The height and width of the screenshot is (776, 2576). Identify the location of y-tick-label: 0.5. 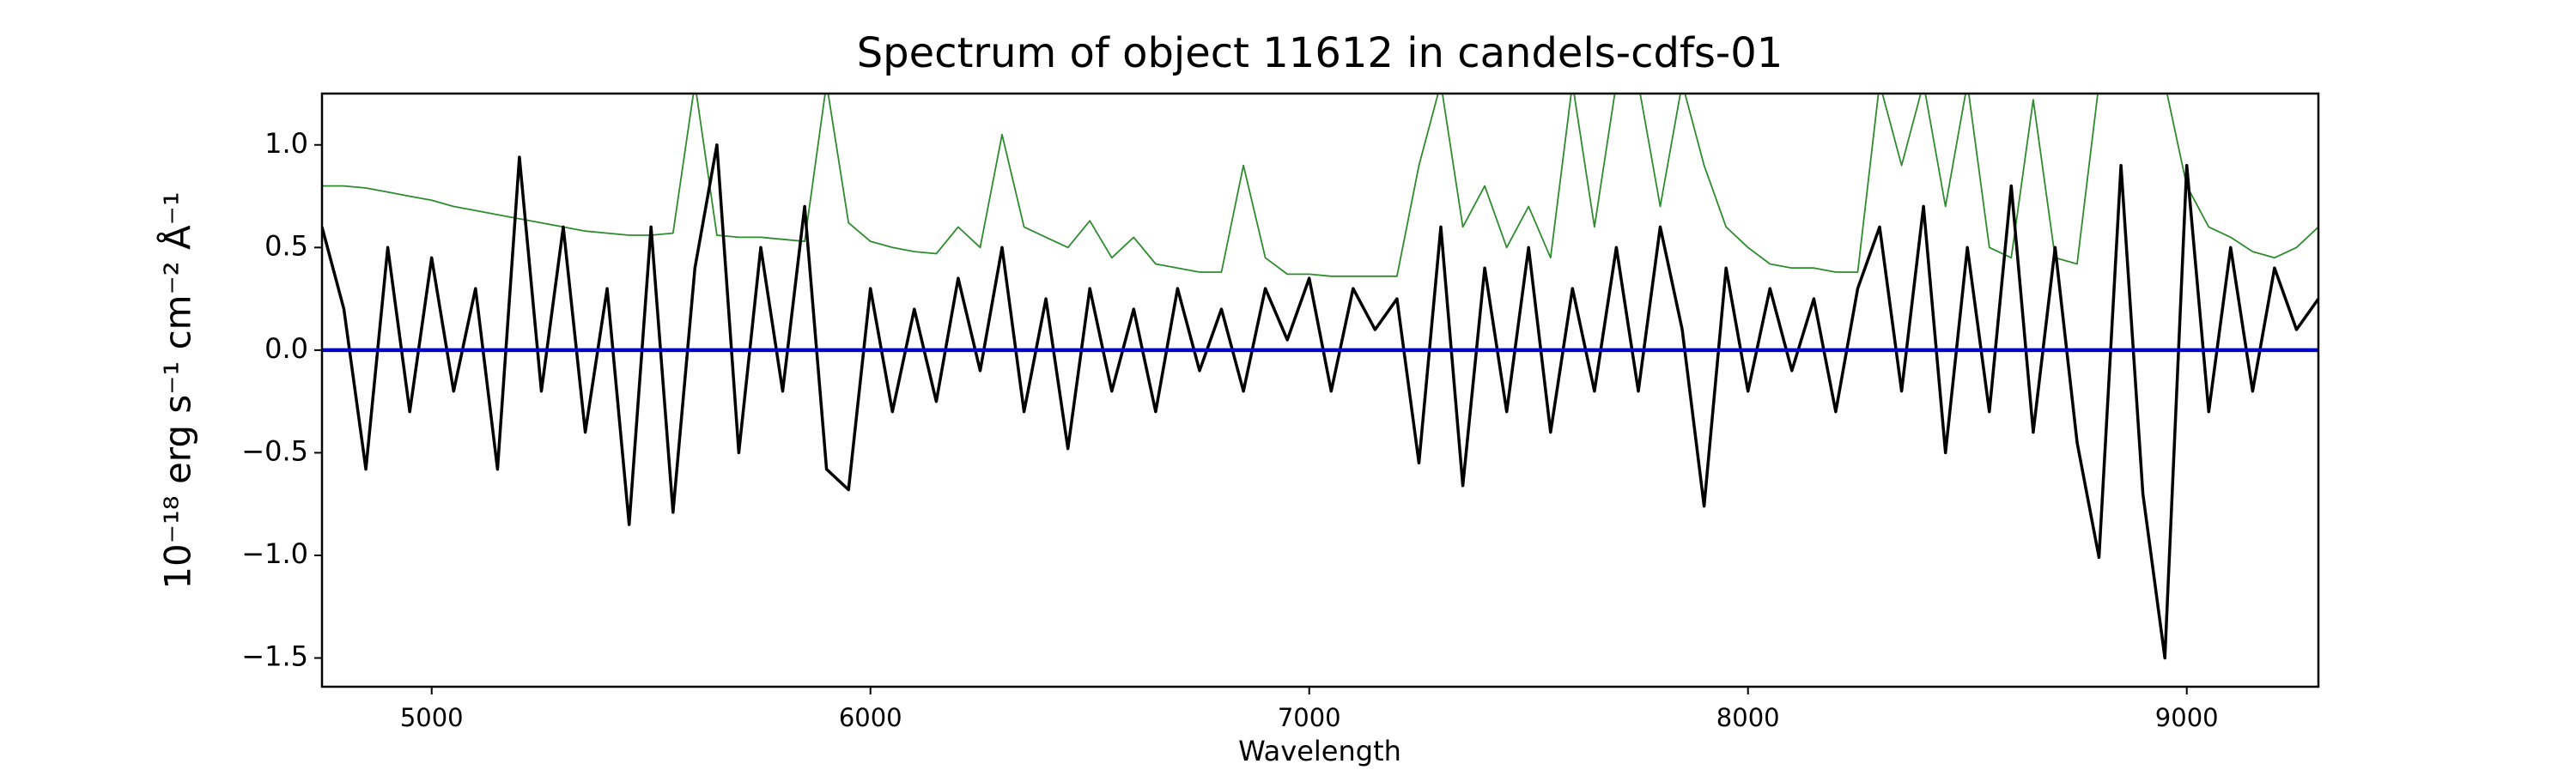
(286, 245).